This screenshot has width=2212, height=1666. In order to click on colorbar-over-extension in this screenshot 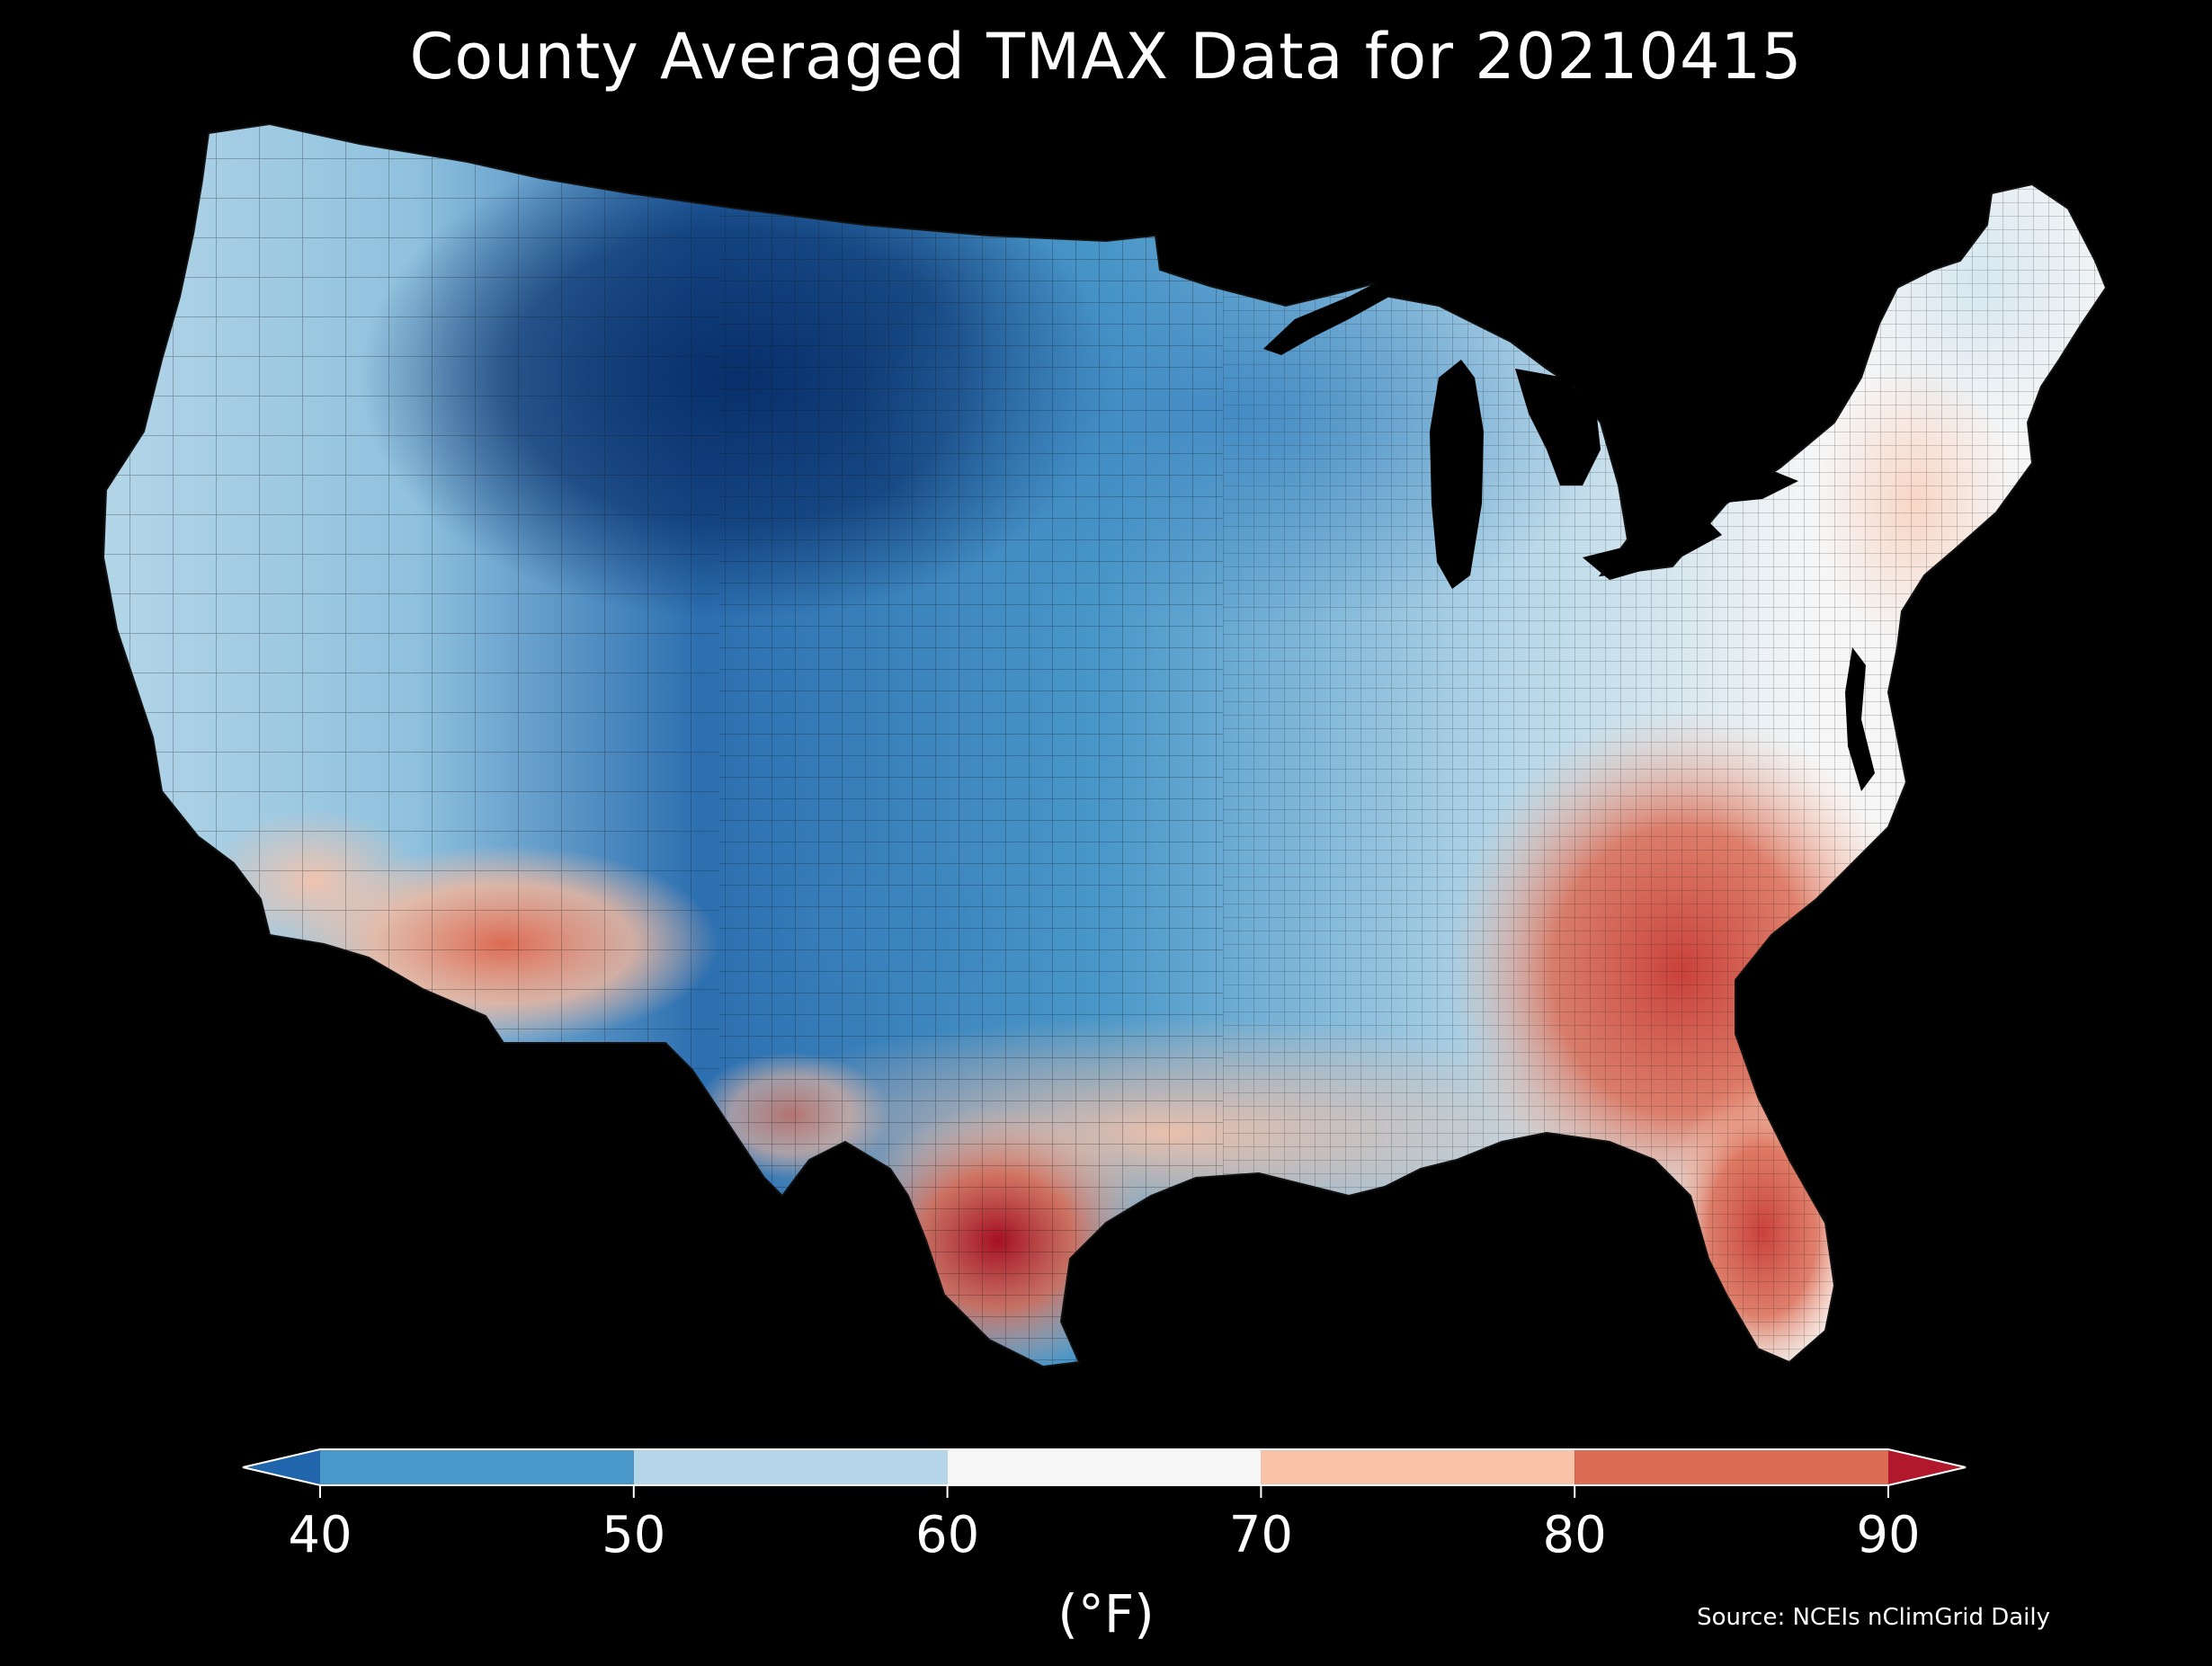, I will do `click(1927, 1467)`.